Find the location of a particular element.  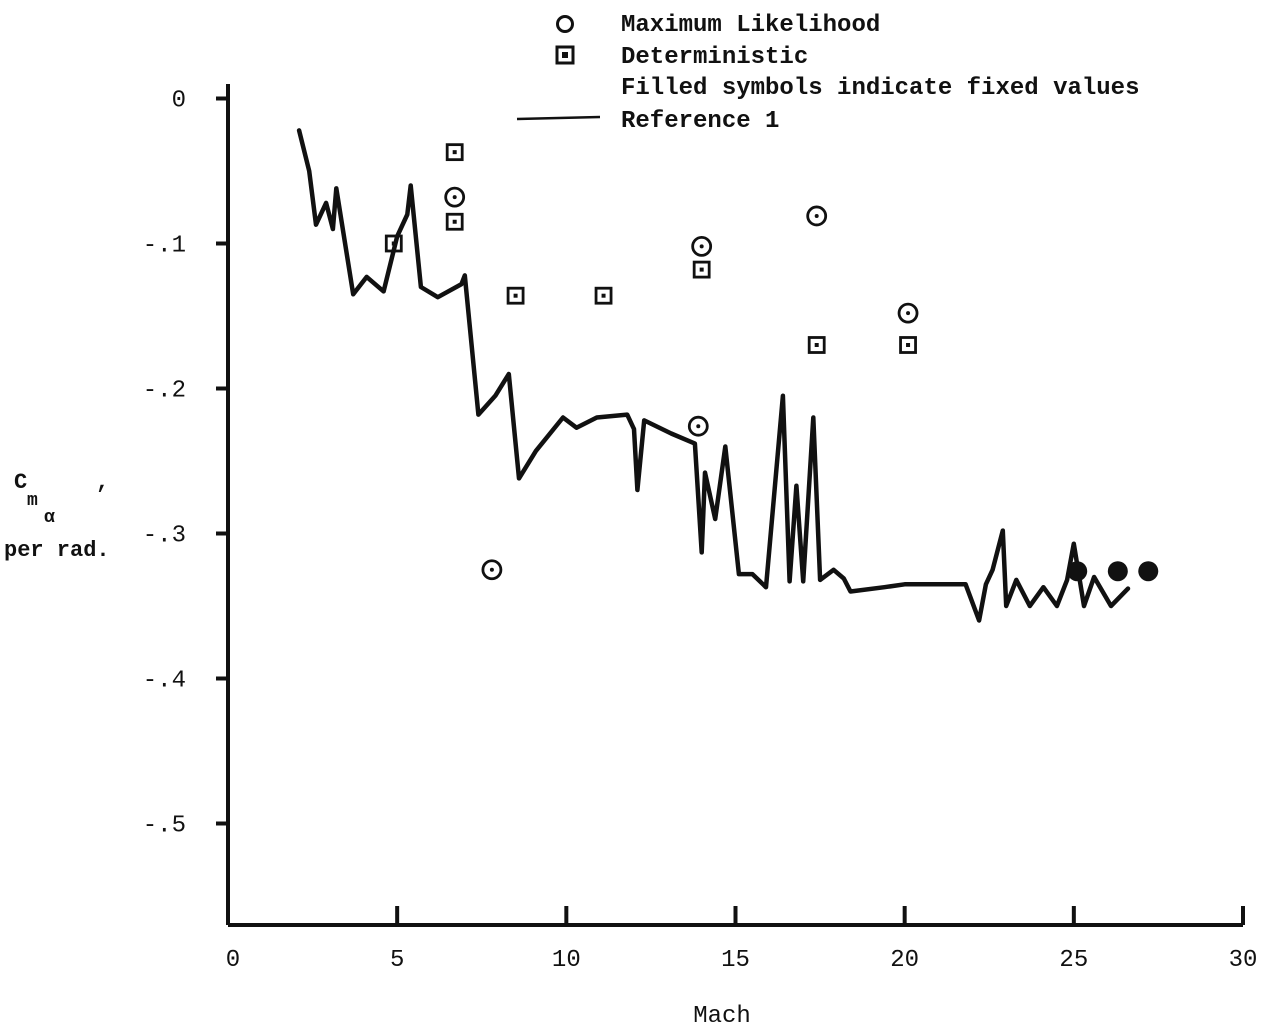

x-tick-label: 25 is located at coordinates (1073, 960).